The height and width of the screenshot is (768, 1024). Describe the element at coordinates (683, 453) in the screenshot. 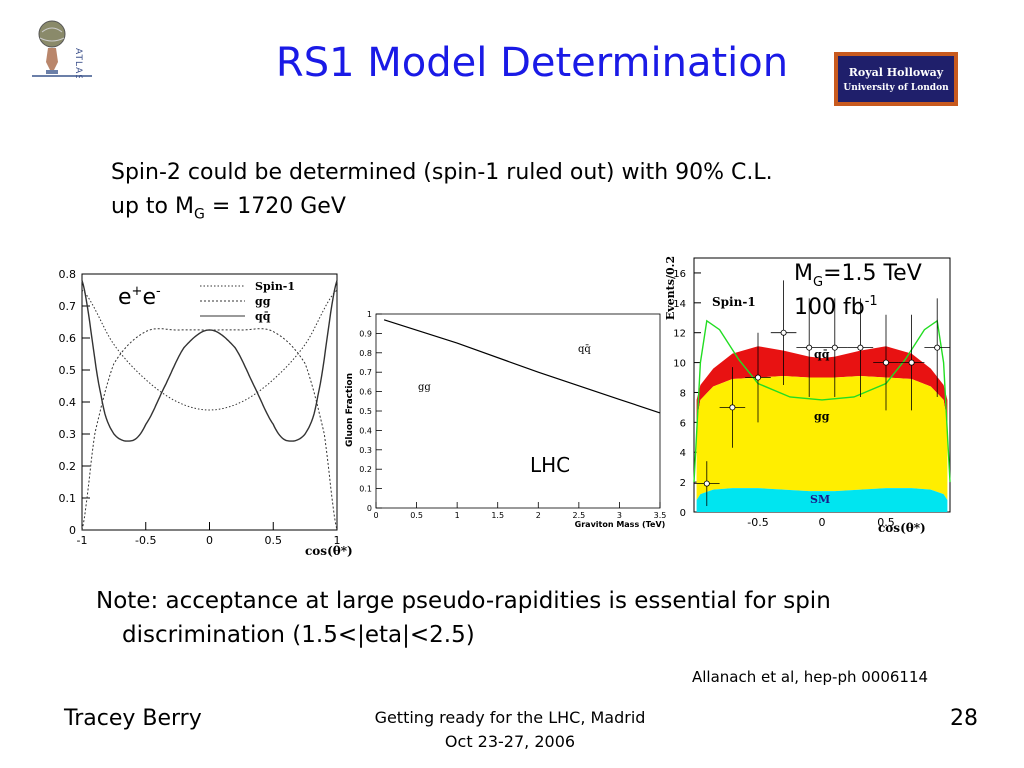

I see `chart3-ytick-label: 4` at that location.